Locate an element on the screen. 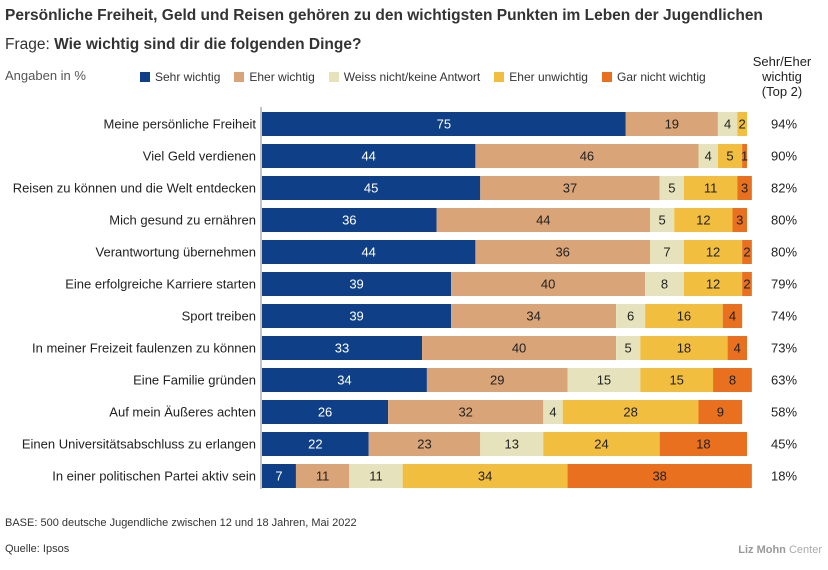 The height and width of the screenshot is (570, 828). bar-value-label: 5 is located at coordinates (729, 156).